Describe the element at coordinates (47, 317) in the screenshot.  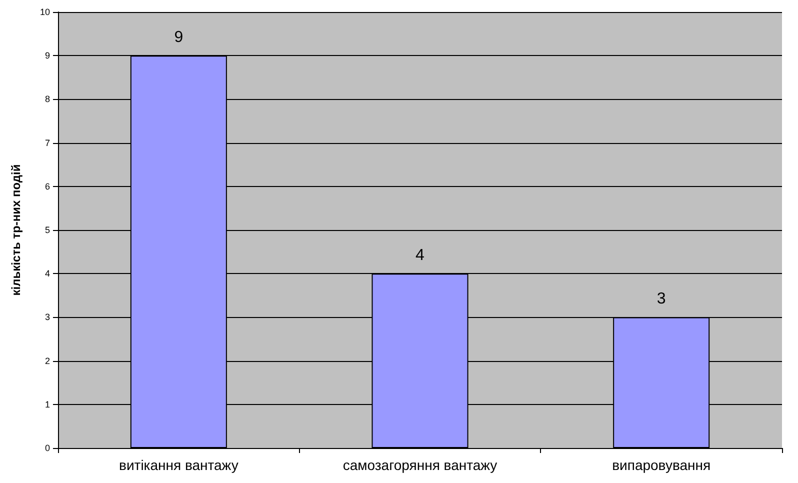
I see `y-tick-label: 3` at that location.